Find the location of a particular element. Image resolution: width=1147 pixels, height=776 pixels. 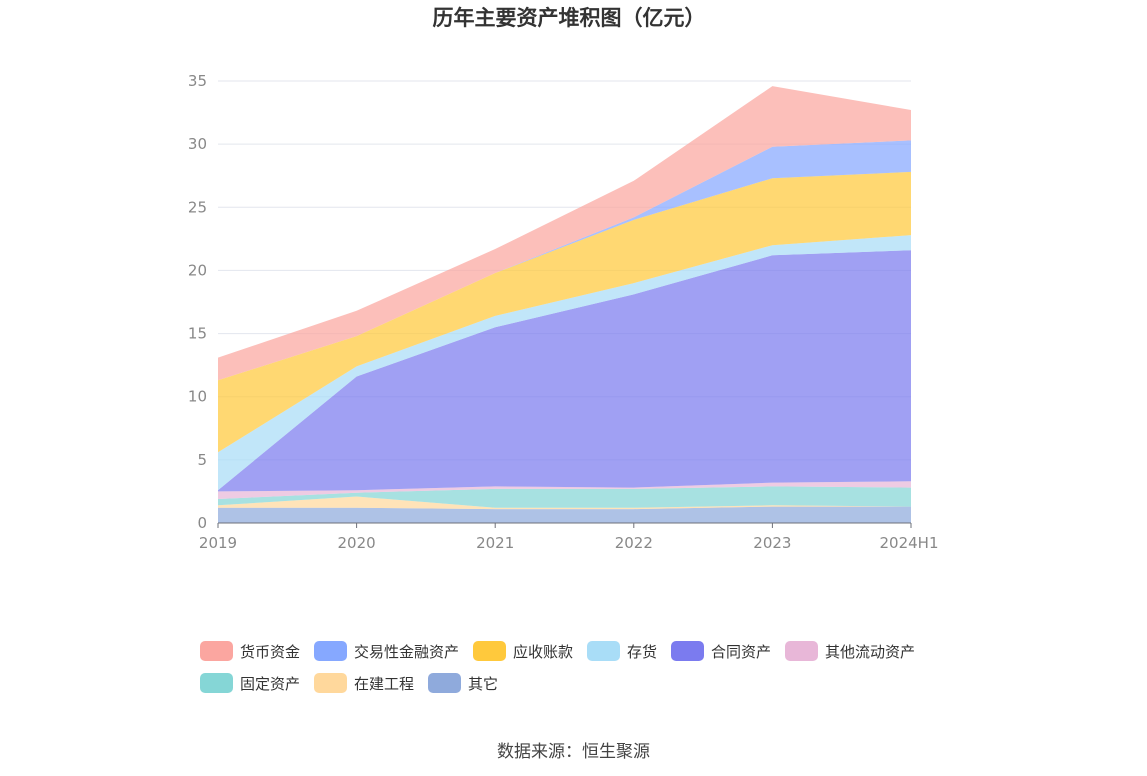

y-tick-label: 25 is located at coordinates (197, 207).